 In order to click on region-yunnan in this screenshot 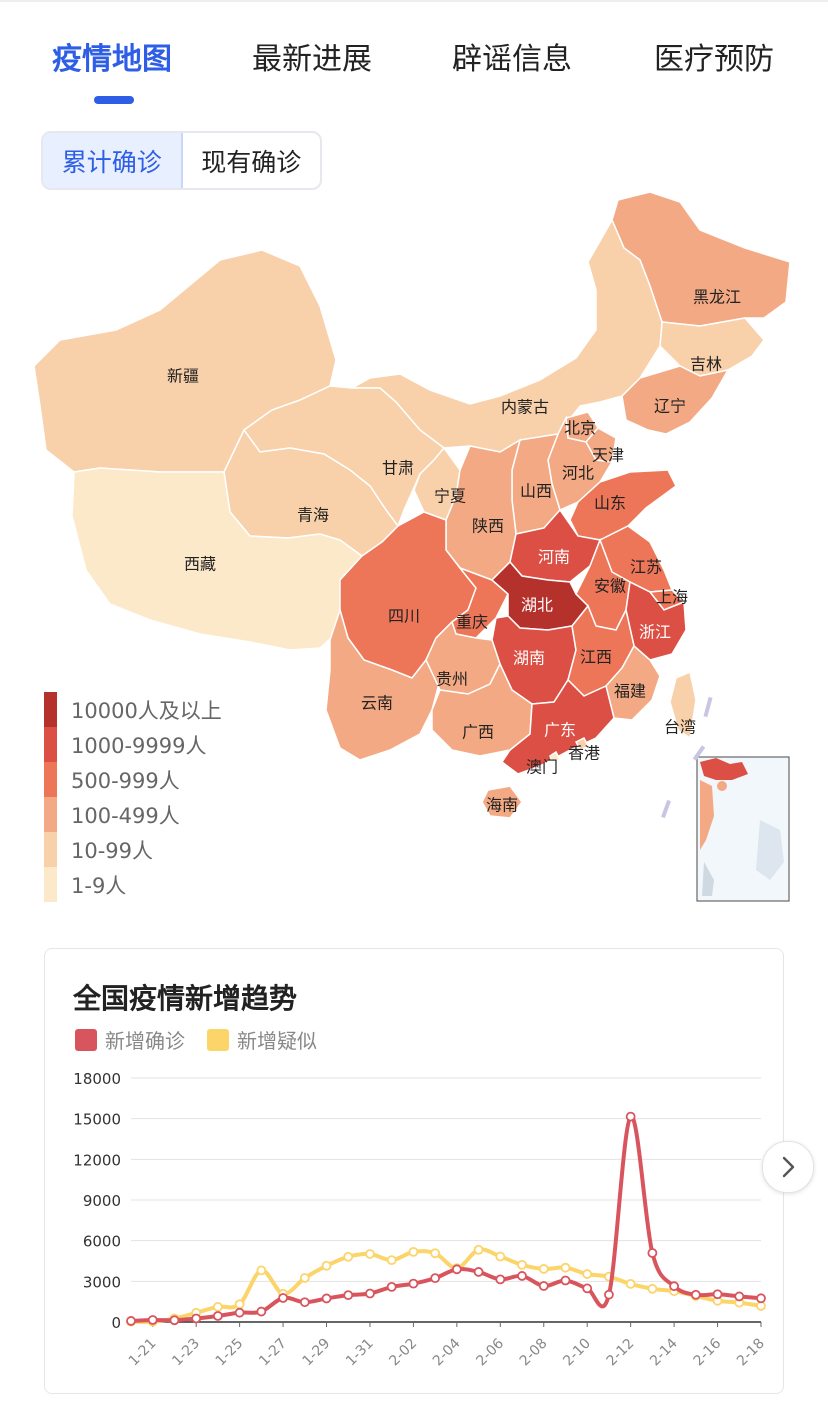, I will do `click(383, 684)`.